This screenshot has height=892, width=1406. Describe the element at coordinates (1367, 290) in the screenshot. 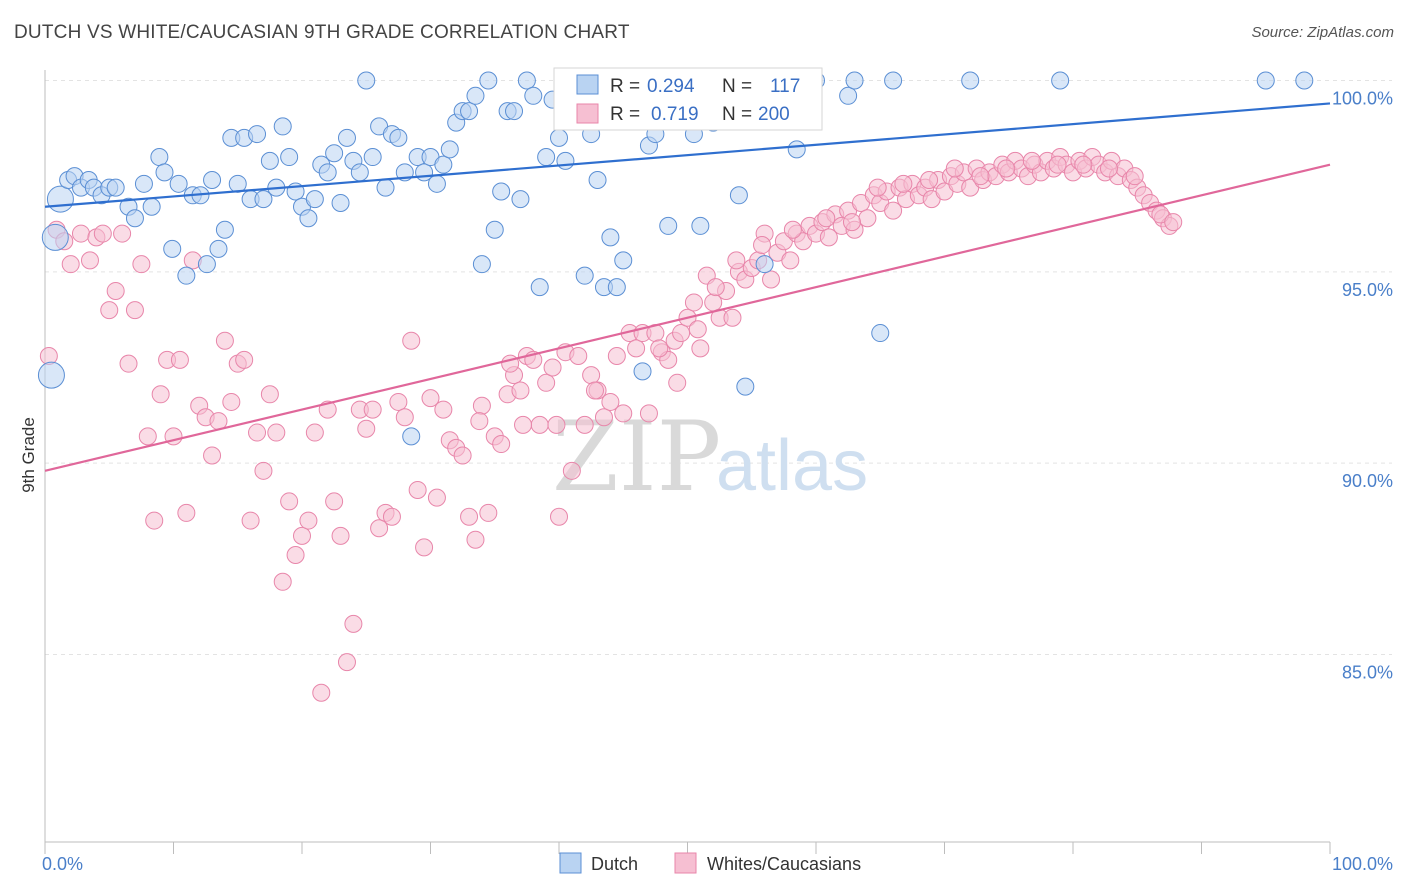

I see `y-tick-label: 95.0%` at that location.